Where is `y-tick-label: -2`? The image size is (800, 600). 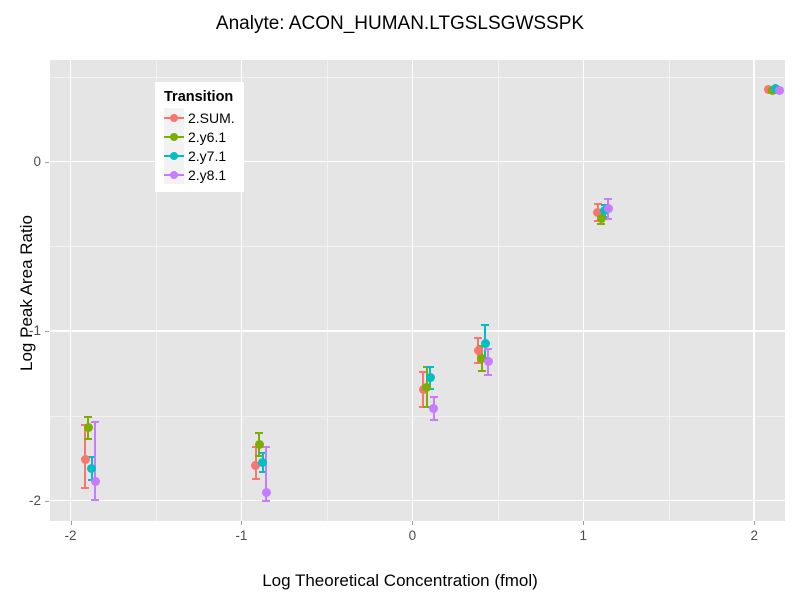
y-tick-label: -2 is located at coordinates (34, 500).